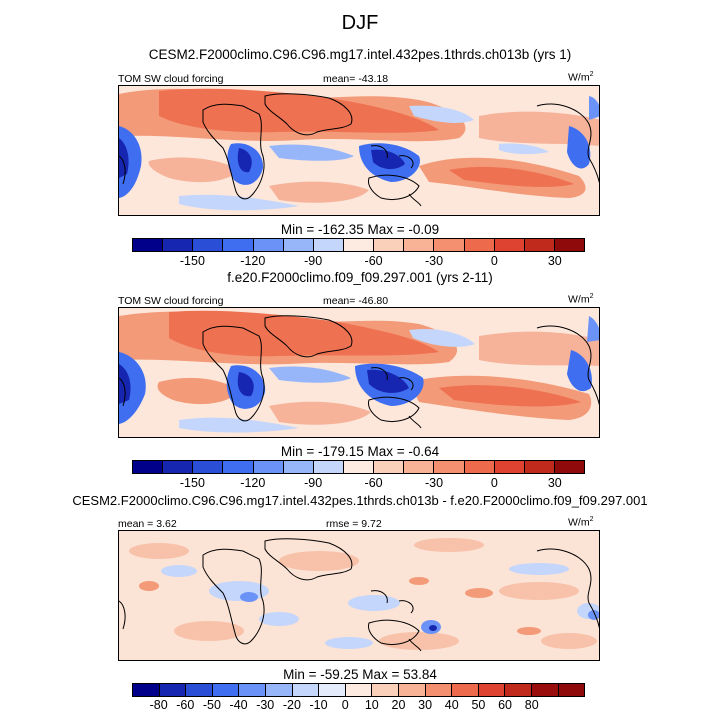 This screenshot has width=720, height=720. I want to click on figure-title: DJF, so click(360, 23).